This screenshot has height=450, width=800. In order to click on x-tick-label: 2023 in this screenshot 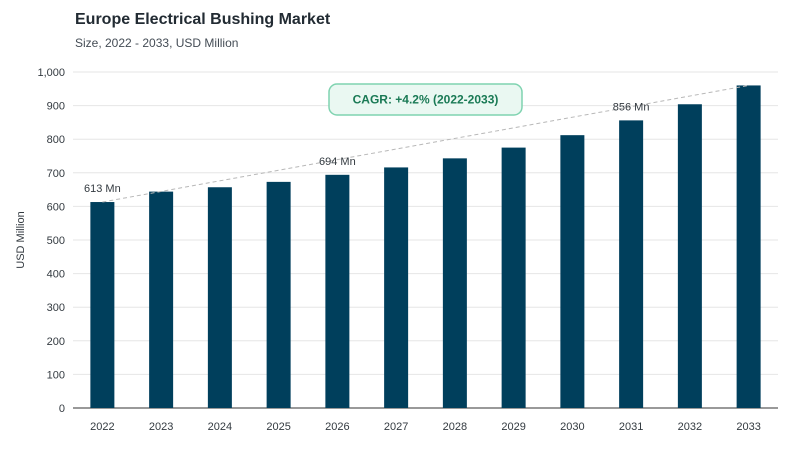, I will do `click(161, 427)`.